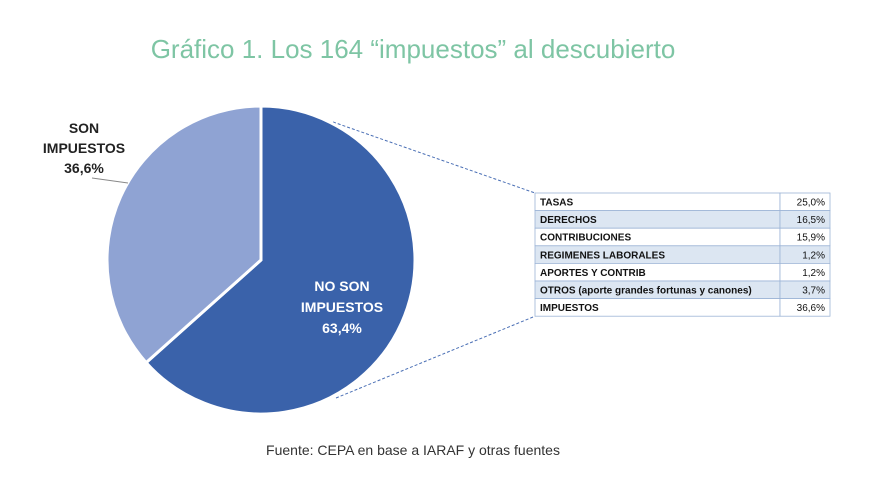 This screenshot has height=489, width=877. Describe the element at coordinates (682, 202) in the screenshot. I see `table-row: TASAS 25,0%` at that location.